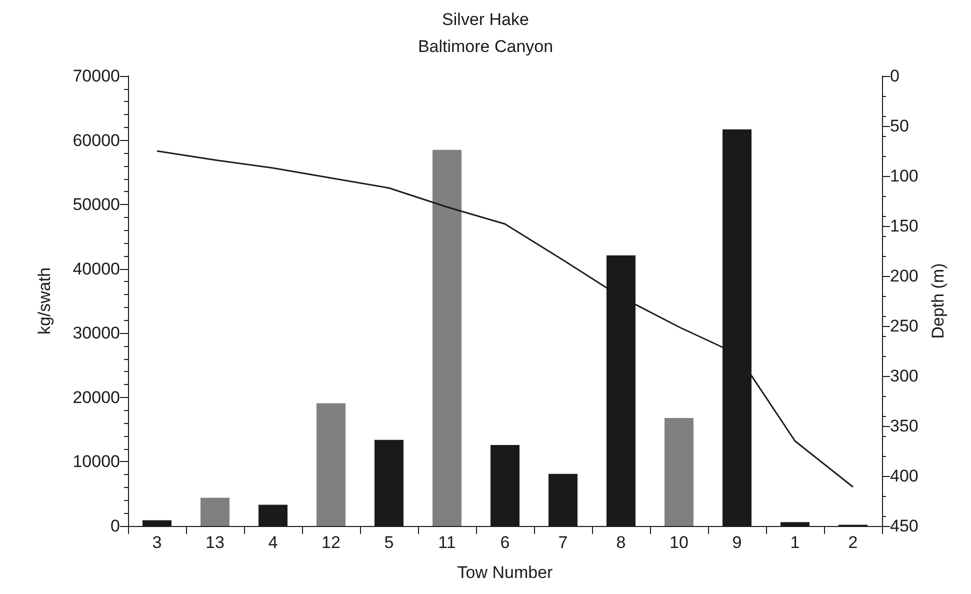 The width and height of the screenshot is (971, 594). What do you see at coordinates (621, 542) in the screenshot?
I see `x-tick-label: 8` at bounding box center [621, 542].